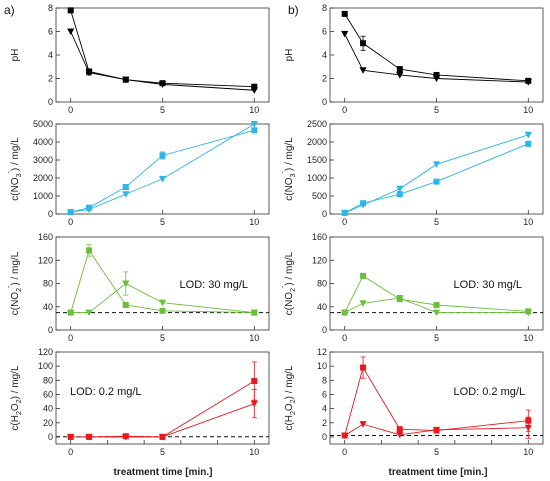 Image resolution: width=550 pixels, height=481 pixels. Describe the element at coordinates (290, 398) in the screenshot. I see `y-axis-label: c(H2O2) / mg/L` at that location.